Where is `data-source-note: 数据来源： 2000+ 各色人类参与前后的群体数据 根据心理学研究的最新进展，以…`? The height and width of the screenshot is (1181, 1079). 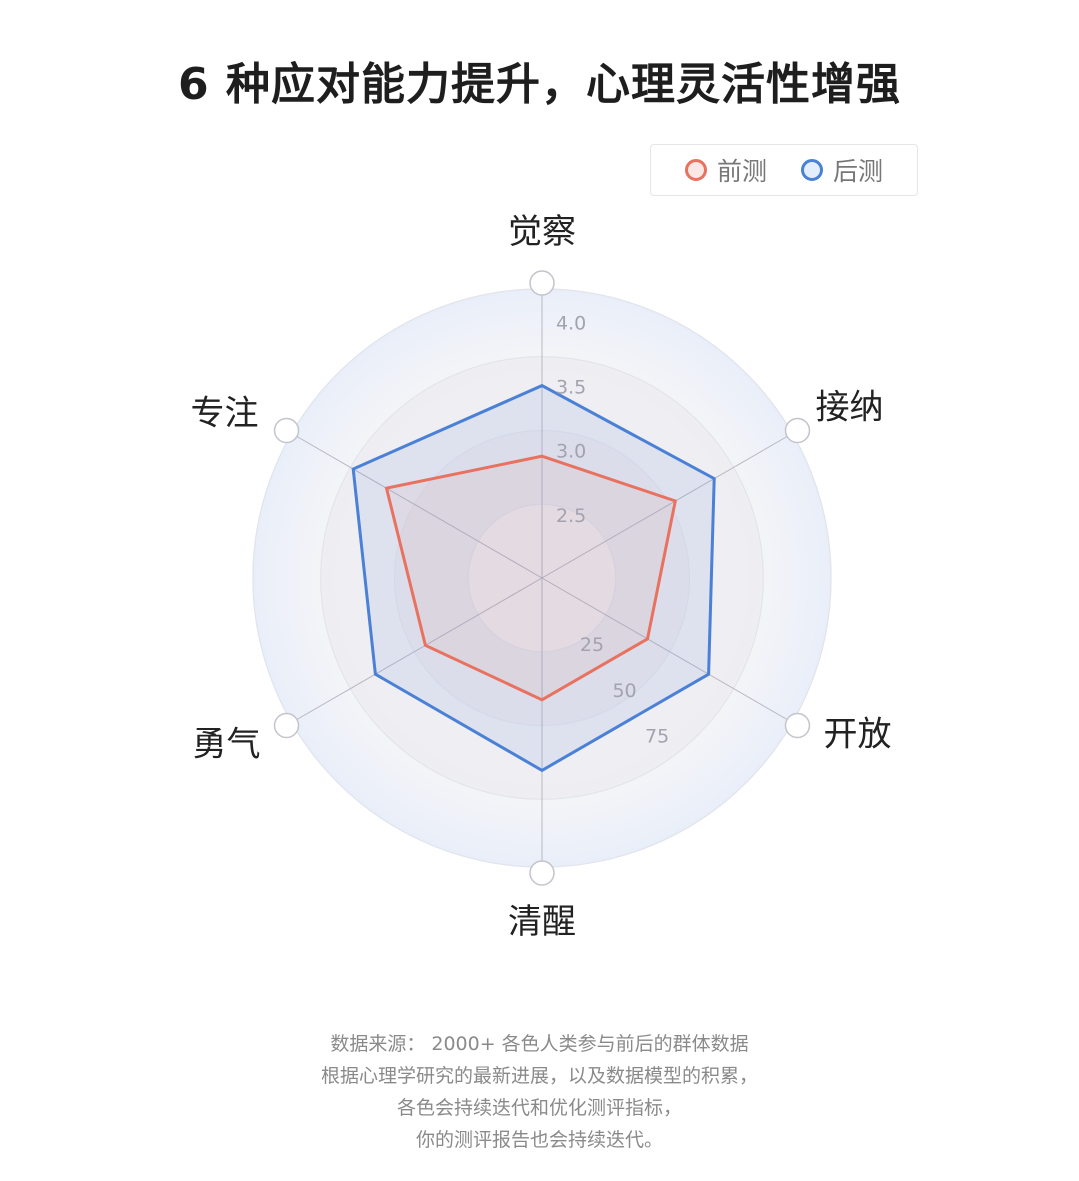
data-source-note: 数据来源： 2000+ 各色人类参与前后的群体数据 根据心理学研究的最新进展，以… is located at coordinates (539, 1092).